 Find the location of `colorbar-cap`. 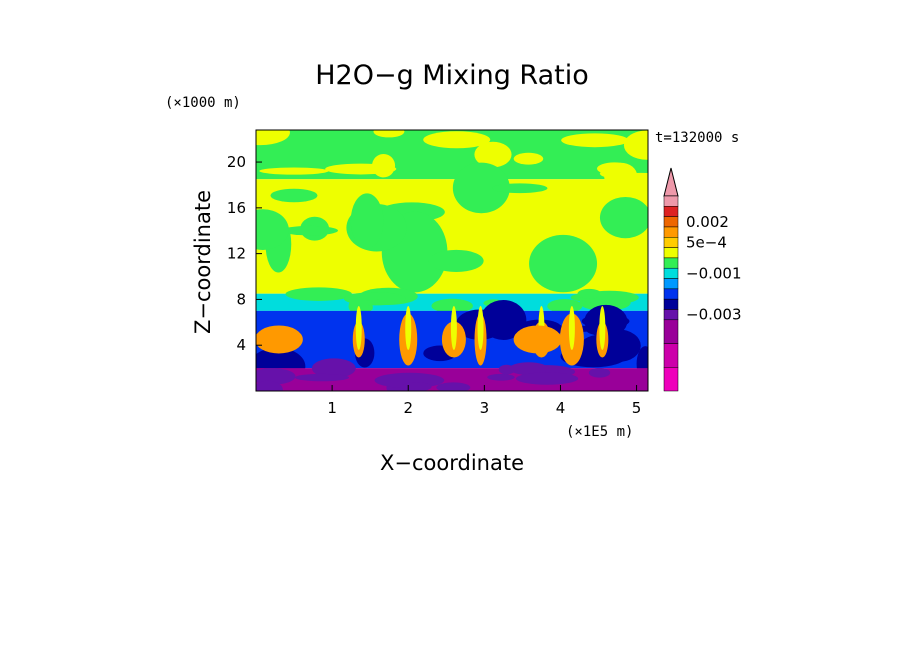

colorbar-cap is located at coordinates (671, 182).